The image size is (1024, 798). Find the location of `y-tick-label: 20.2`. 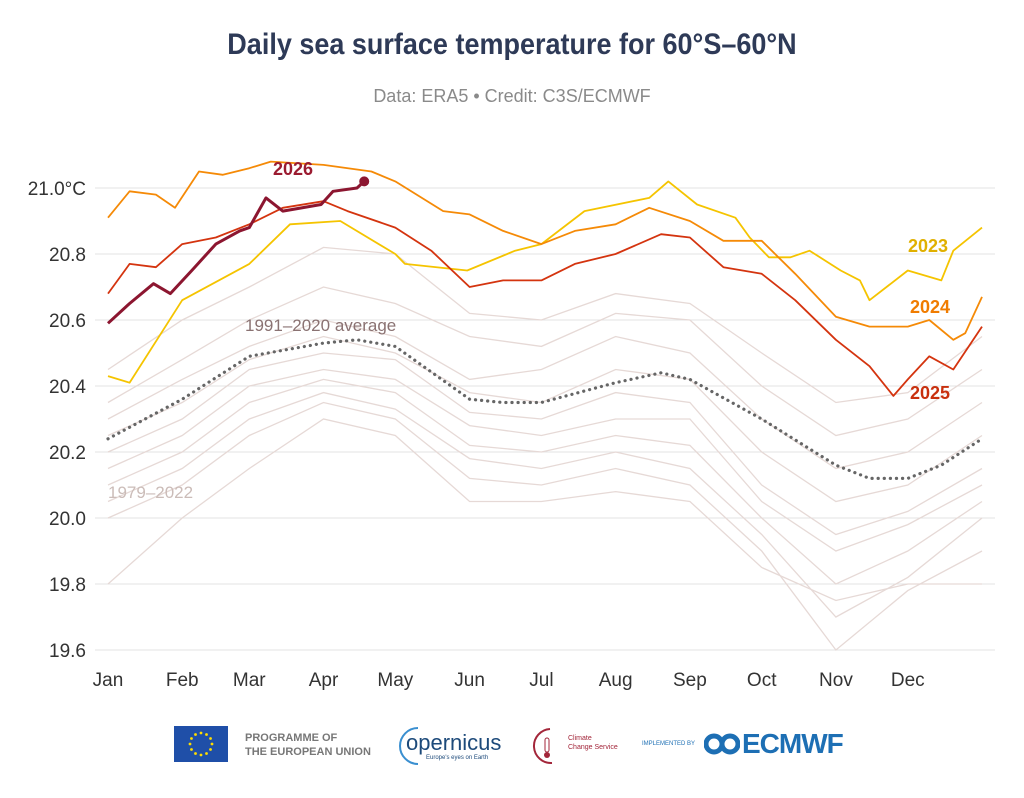

y-tick-label: 20.2 is located at coordinates (67, 453).